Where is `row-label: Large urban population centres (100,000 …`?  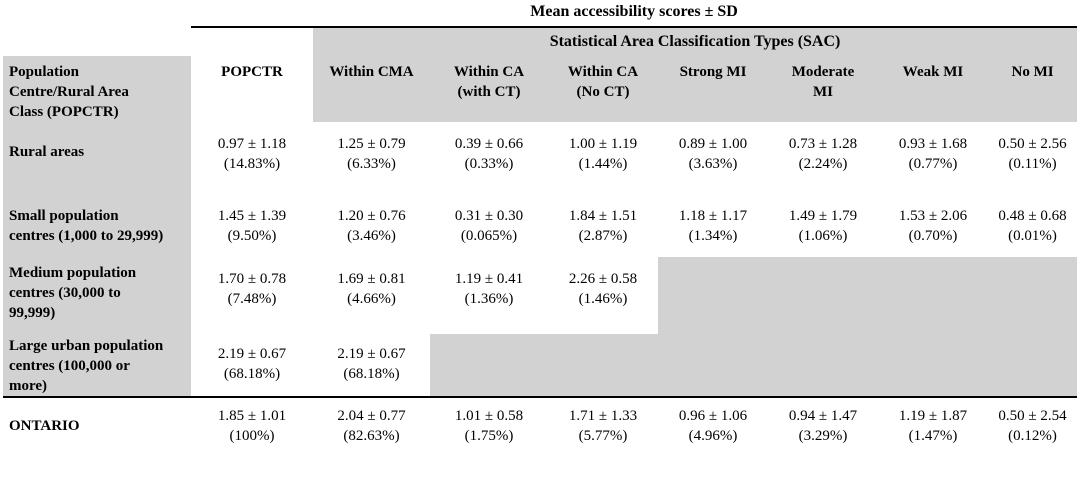 row-label: Large urban population centres (100,000 … is located at coordinates (97, 365).